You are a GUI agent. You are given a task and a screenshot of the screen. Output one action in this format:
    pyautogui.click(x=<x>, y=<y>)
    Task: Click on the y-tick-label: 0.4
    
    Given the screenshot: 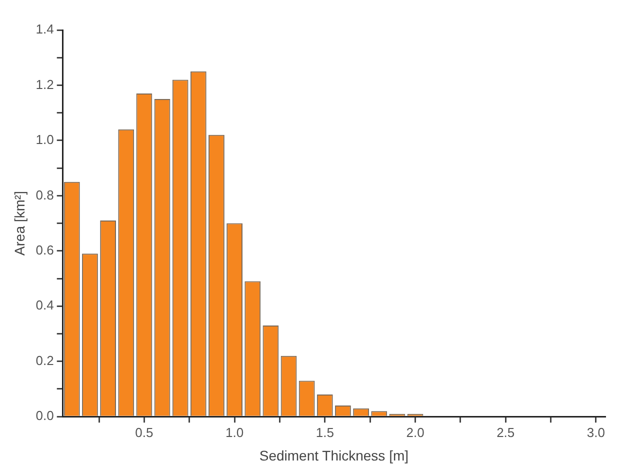 What is the action you would take?
    pyautogui.click(x=45, y=305)
    